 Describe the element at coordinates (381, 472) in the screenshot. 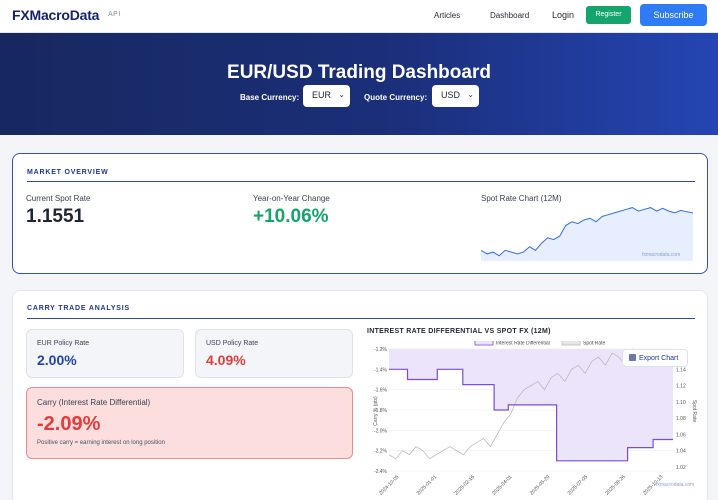

I see `y-left-tick: -2.4%` at that location.